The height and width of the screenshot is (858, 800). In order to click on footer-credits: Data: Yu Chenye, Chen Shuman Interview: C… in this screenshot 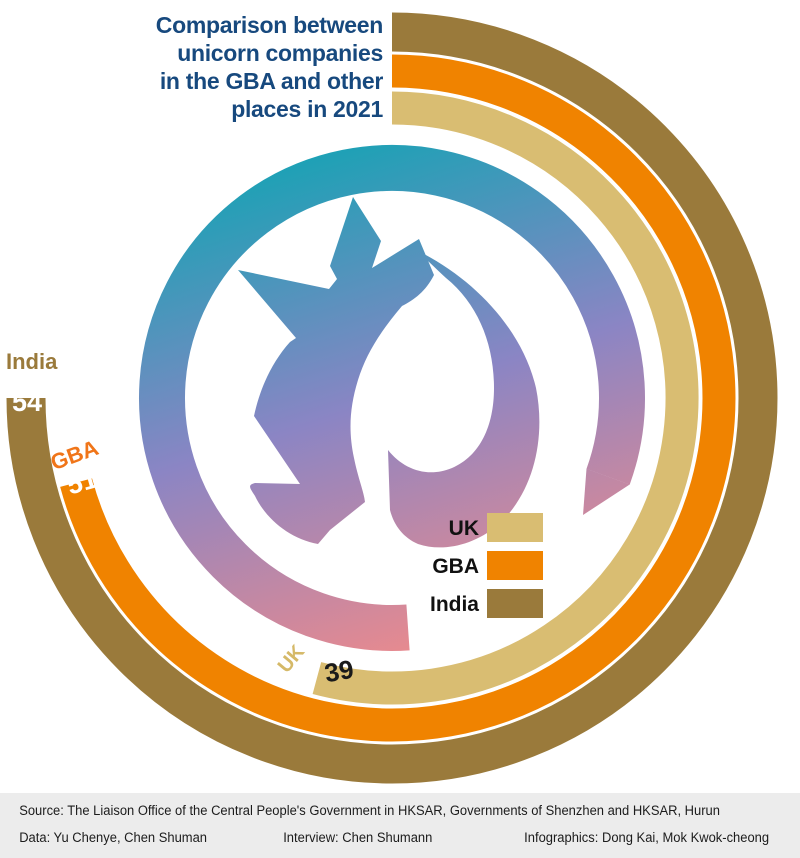, I will do `click(385, 831)`.